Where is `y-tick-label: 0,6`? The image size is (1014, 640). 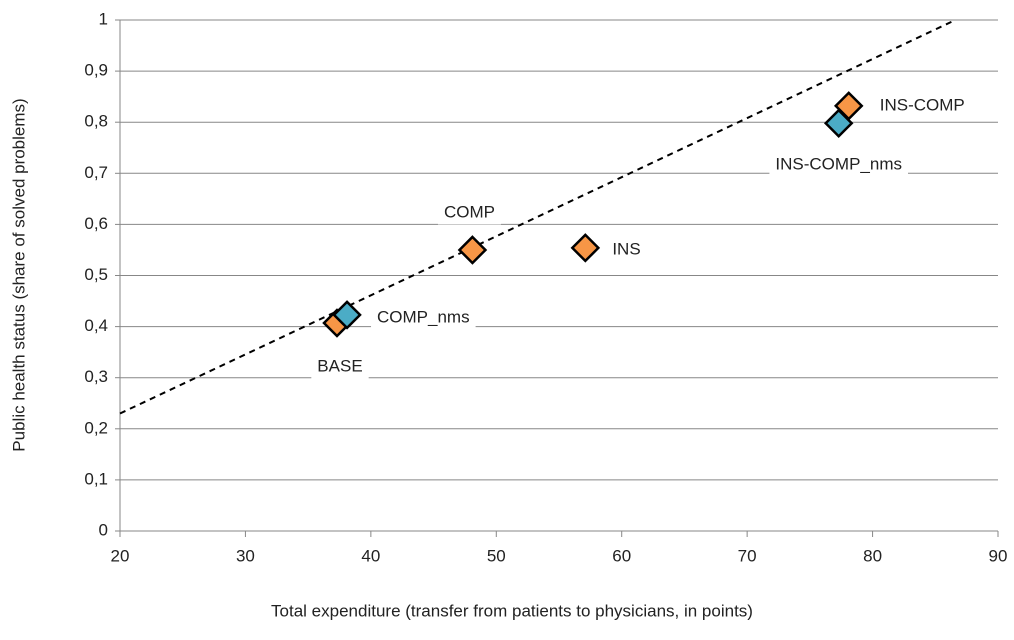
y-tick-label: 0,6 is located at coordinates (96, 223).